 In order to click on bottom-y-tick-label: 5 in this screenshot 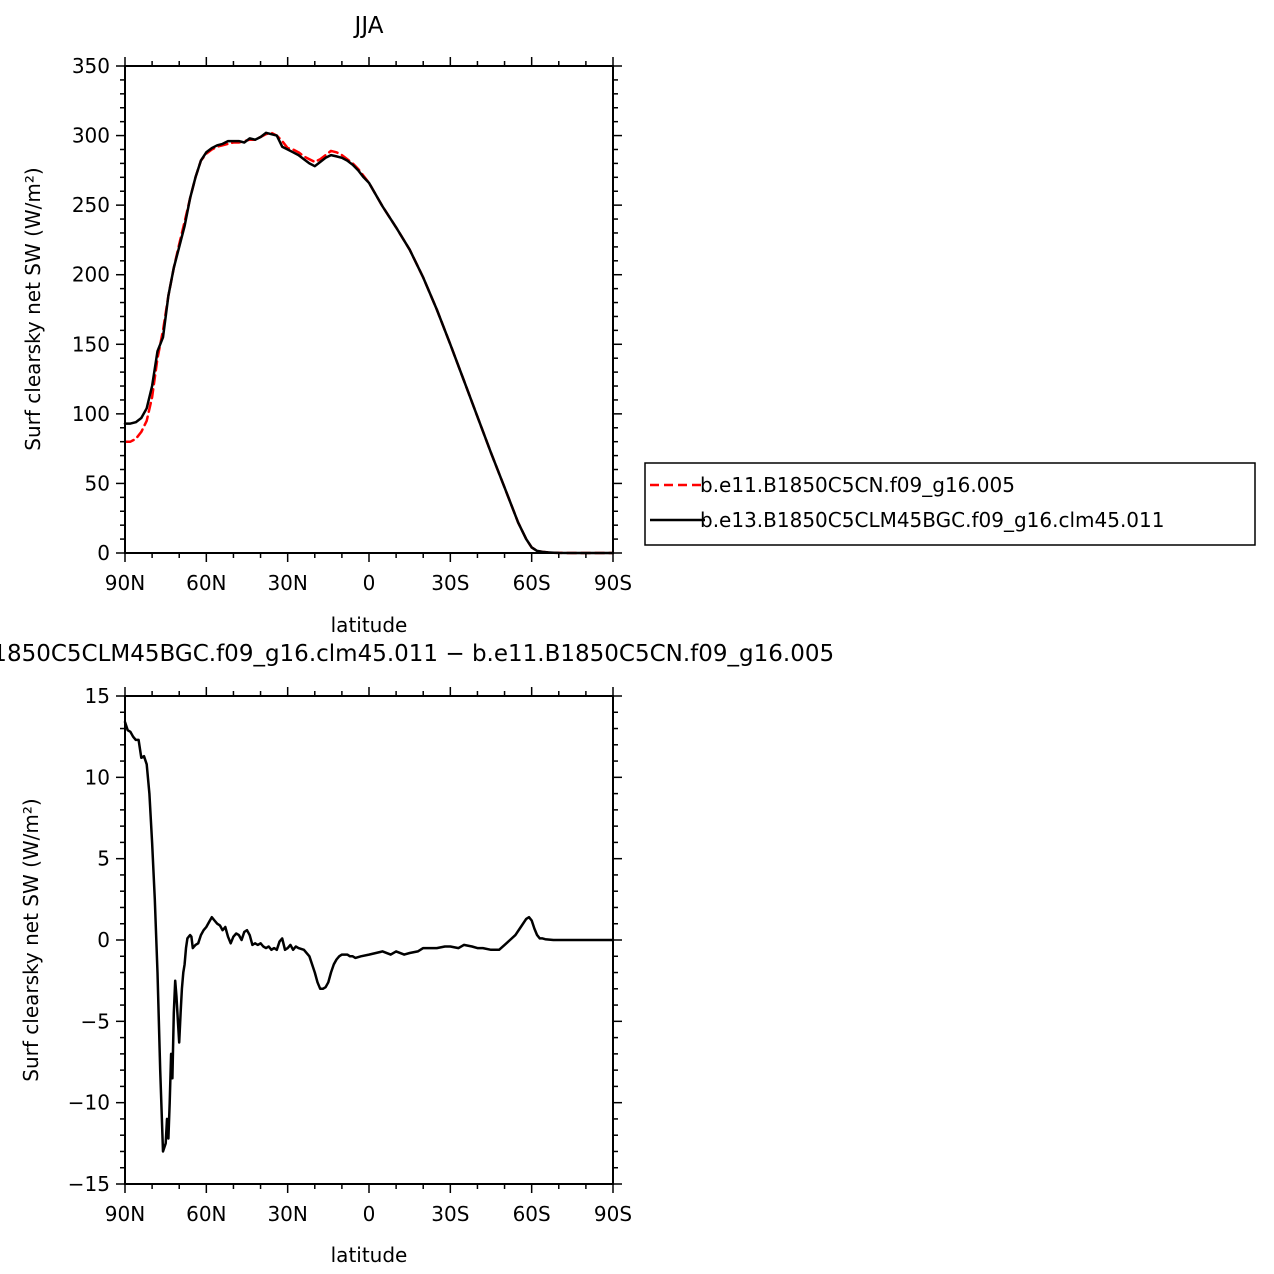, I will do `click(103, 859)`.